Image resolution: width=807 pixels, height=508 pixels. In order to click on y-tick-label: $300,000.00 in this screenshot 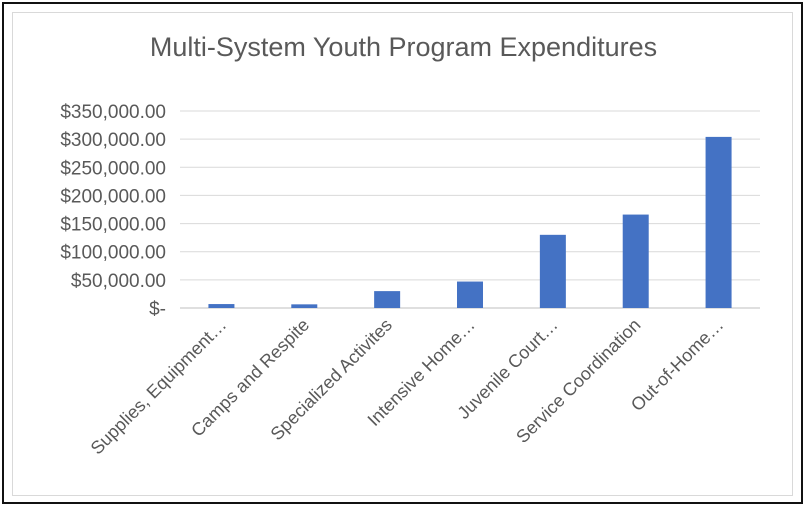, I will do `click(113, 140)`.